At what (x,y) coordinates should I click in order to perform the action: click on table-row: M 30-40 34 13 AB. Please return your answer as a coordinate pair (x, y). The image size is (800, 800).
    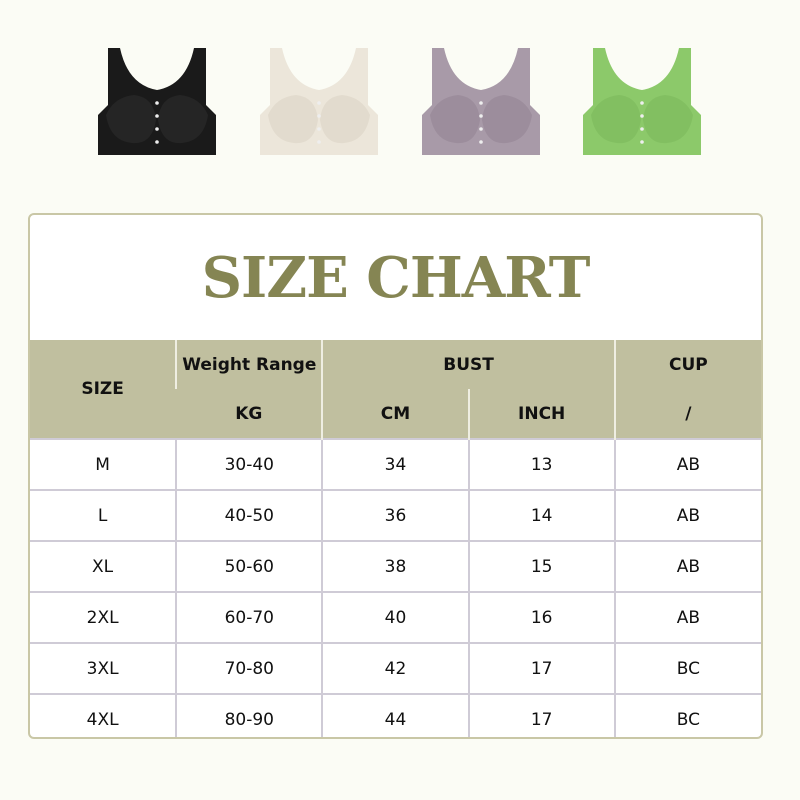
    Looking at the image, I should click on (395, 464).